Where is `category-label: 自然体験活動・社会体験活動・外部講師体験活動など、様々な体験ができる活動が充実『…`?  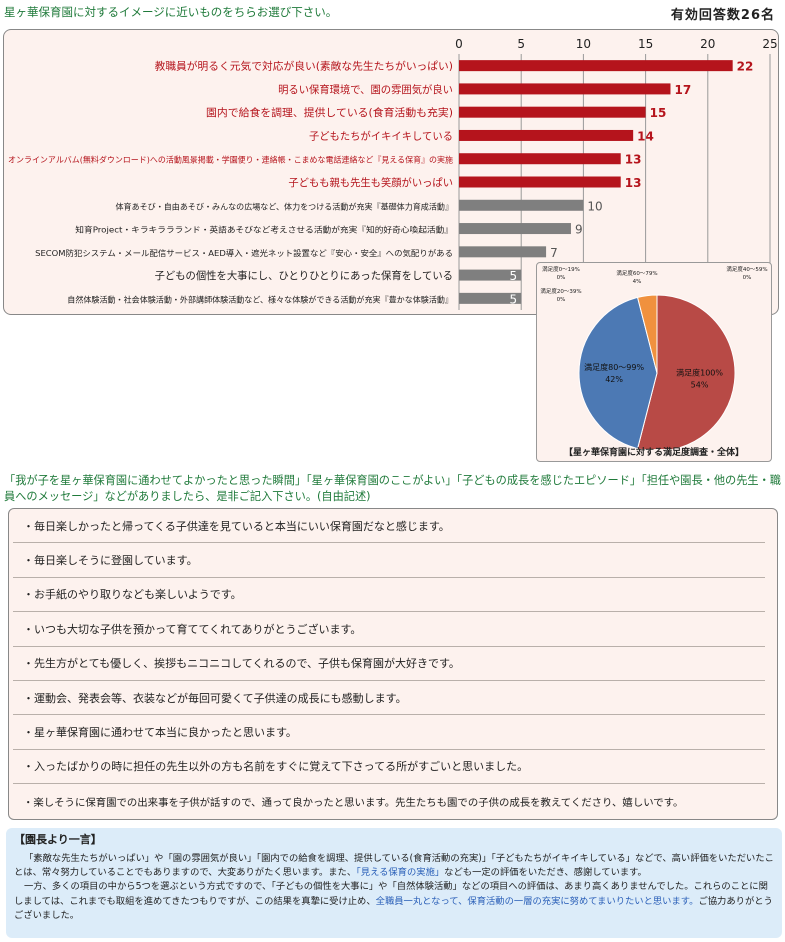
category-label: 自然体験活動・社会体験活動・外部講師体験活動など、様々な体験ができる活動が充実『… is located at coordinates (260, 299).